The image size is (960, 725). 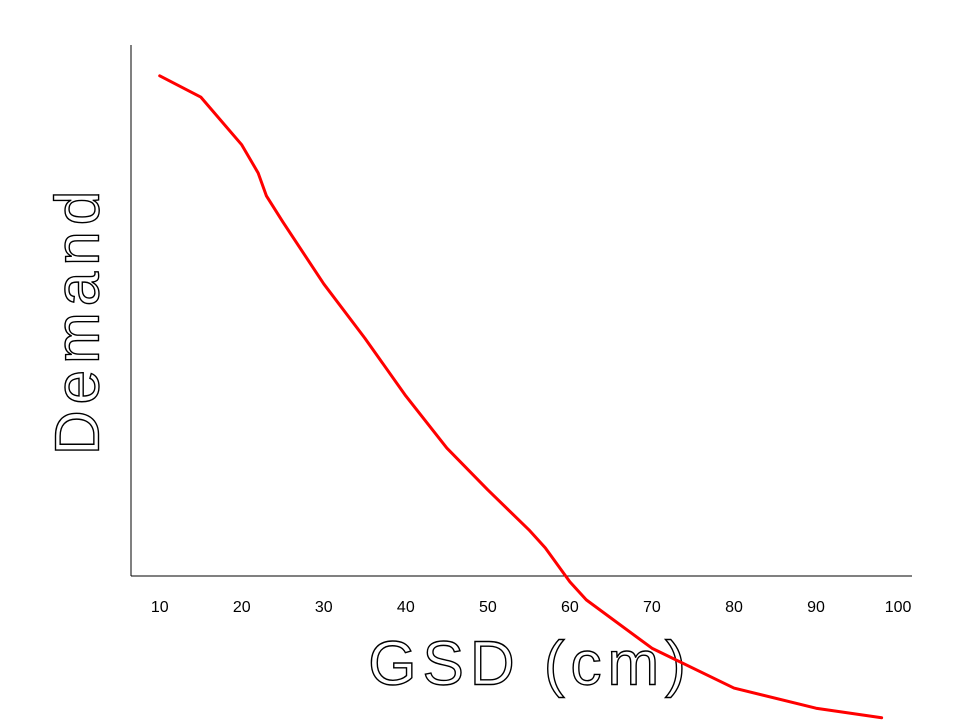 What do you see at coordinates (530, 663) in the screenshot?
I see `x-axis-label: GSD (cm)` at bounding box center [530, 663].